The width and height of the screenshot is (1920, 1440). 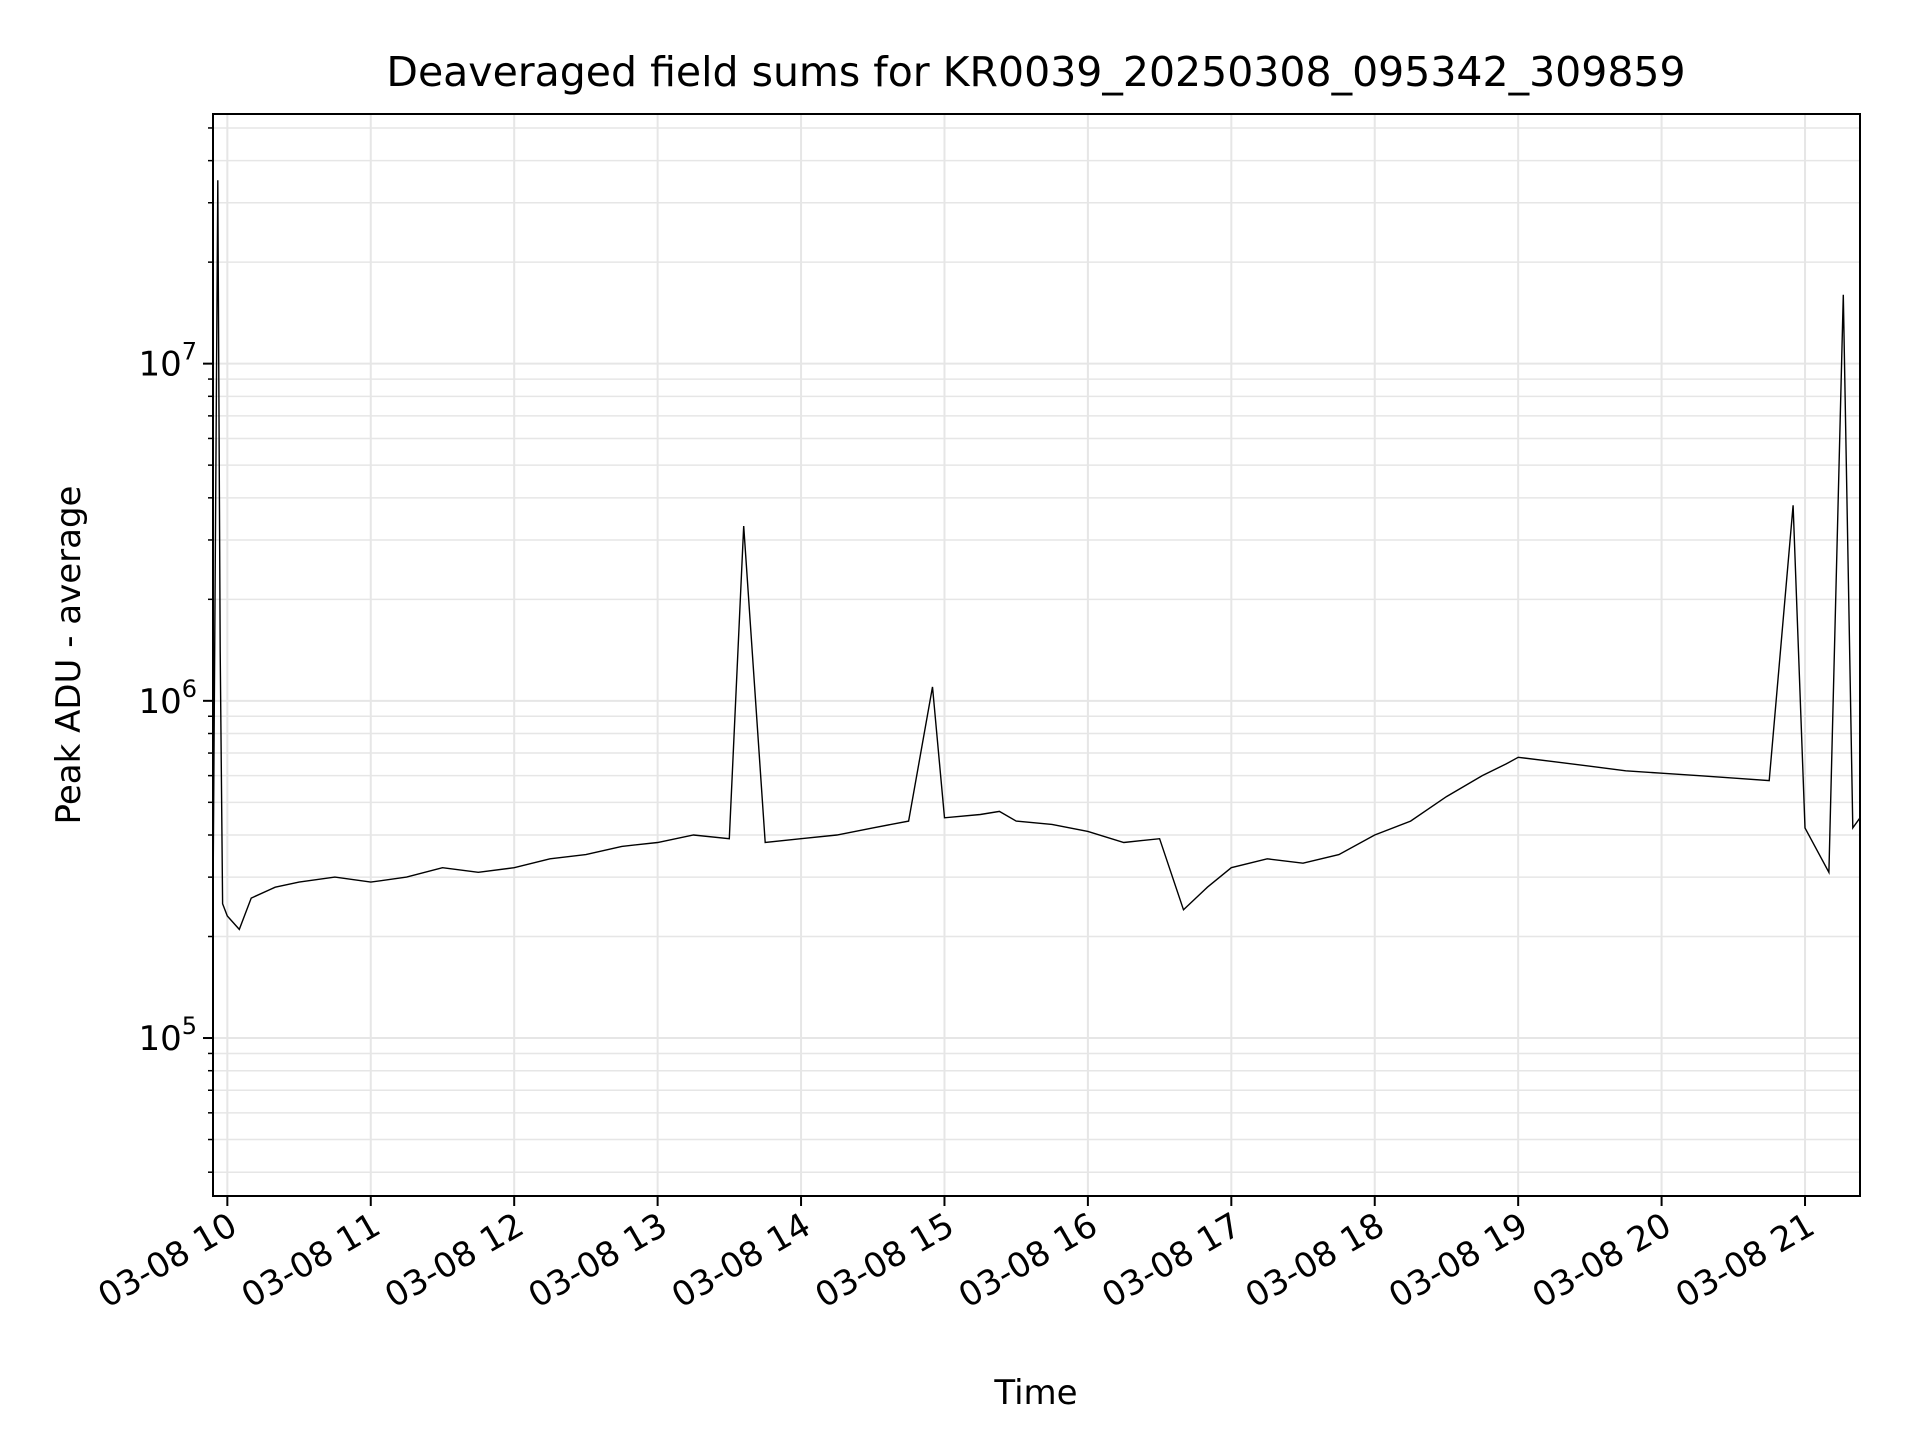 I want to click on y-tick-label: 10⁶, so click(x=167, y=698).